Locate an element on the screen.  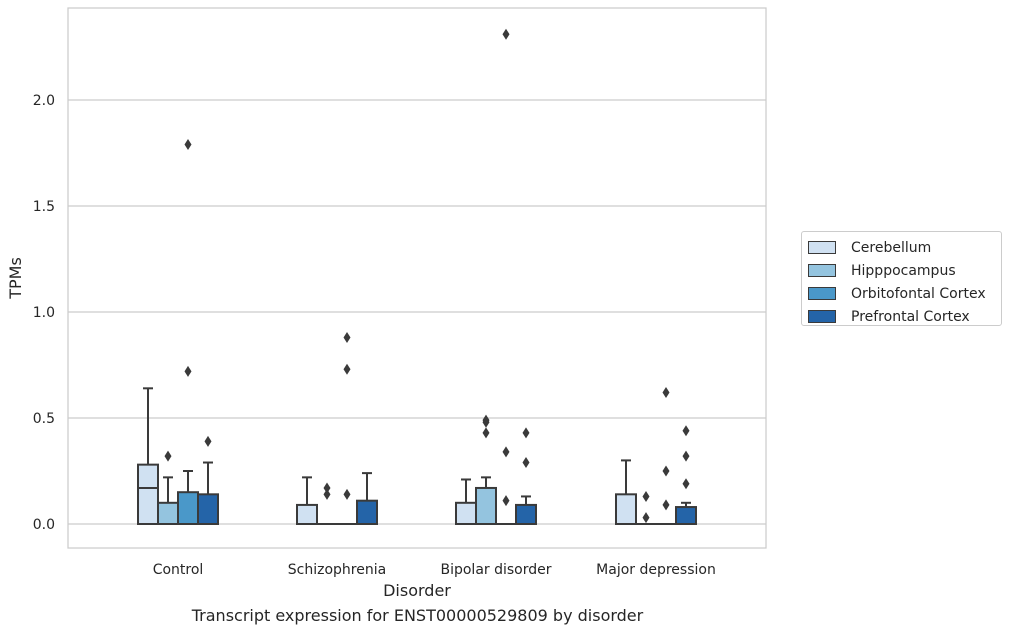
x-axis-label: Disorder is located at coordinates (417, 590).